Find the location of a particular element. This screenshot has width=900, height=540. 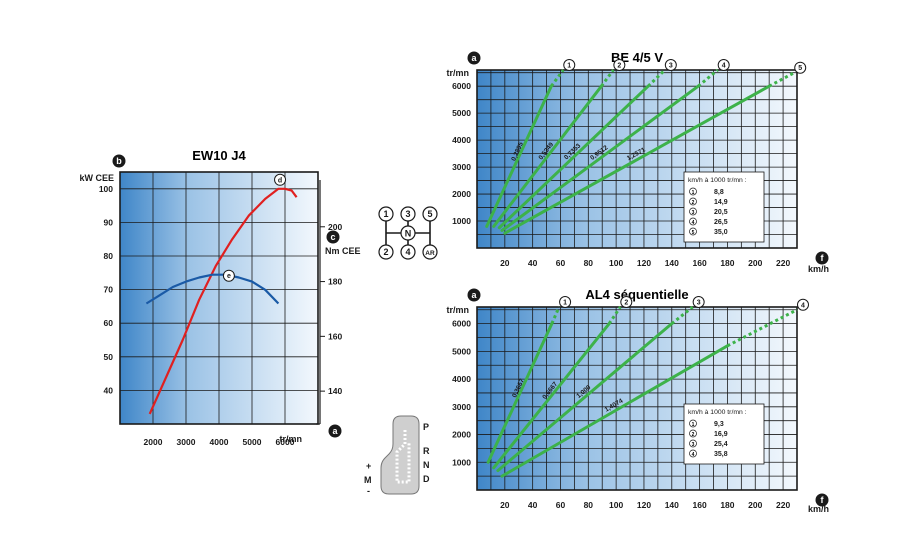

engine-curve-d-label-text: d is located at coordinates (280, 180).